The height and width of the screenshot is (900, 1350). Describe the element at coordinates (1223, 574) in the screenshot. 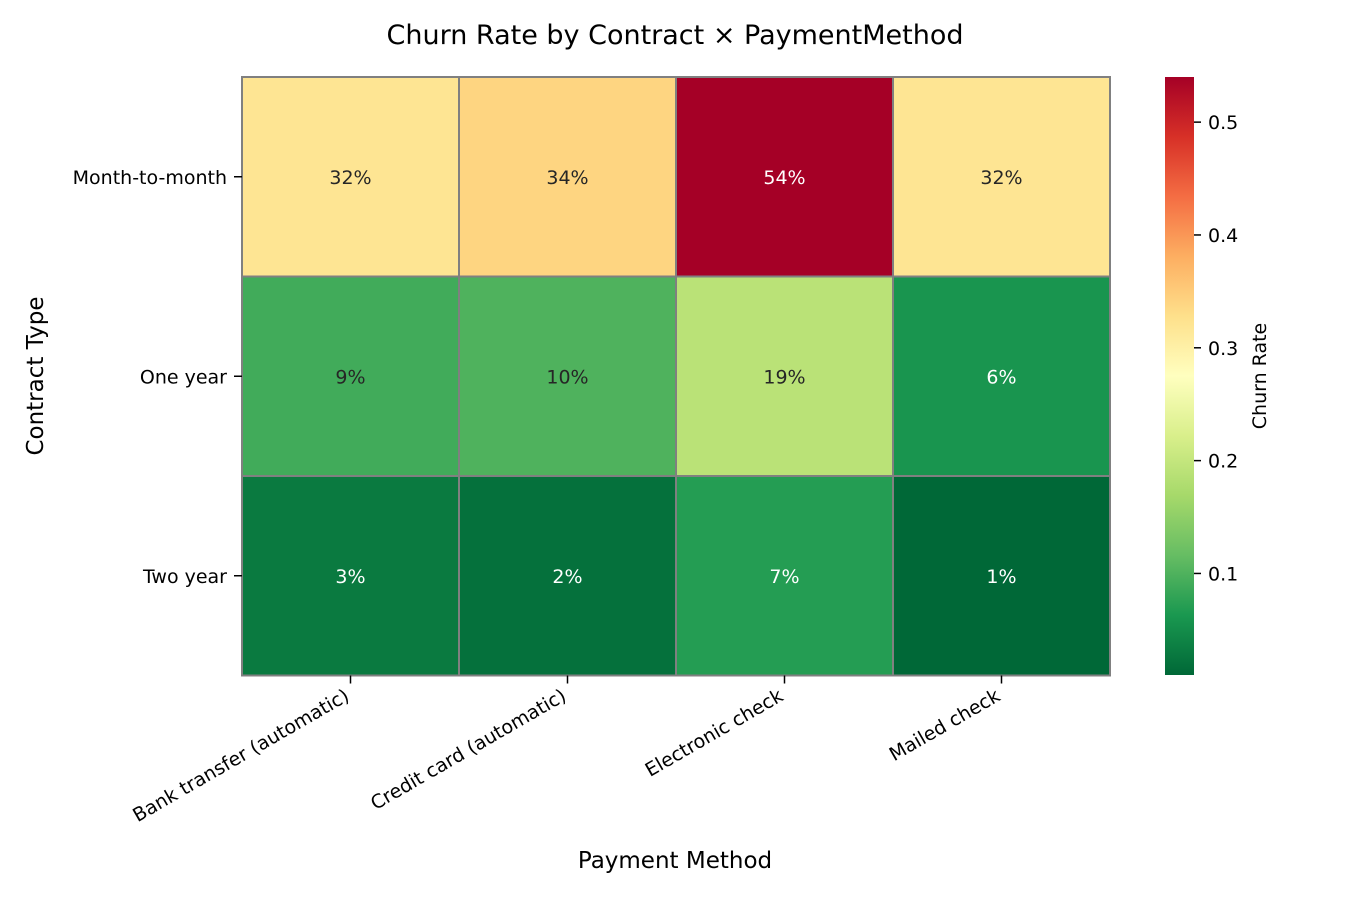

I see `colorbar-tick-label: 0.1` at that location.